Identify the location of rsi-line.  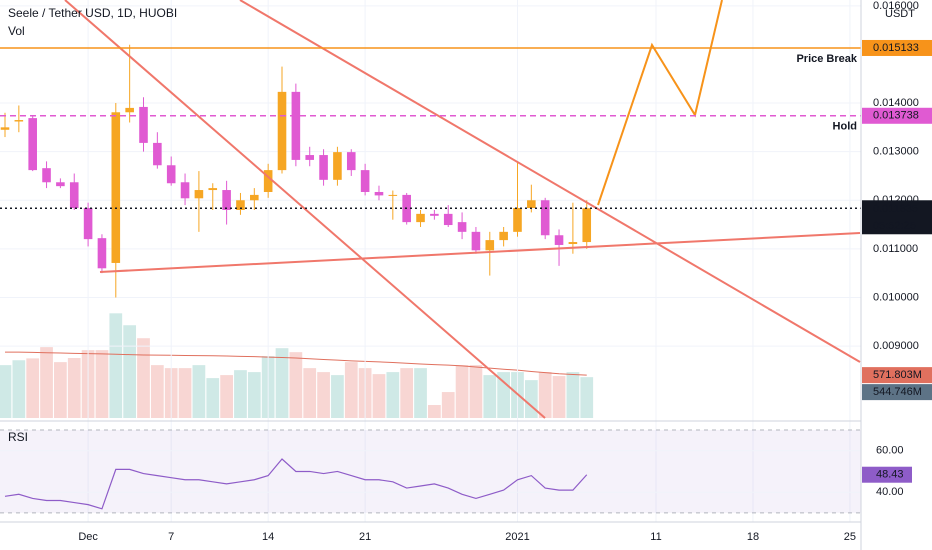
(296, 484).